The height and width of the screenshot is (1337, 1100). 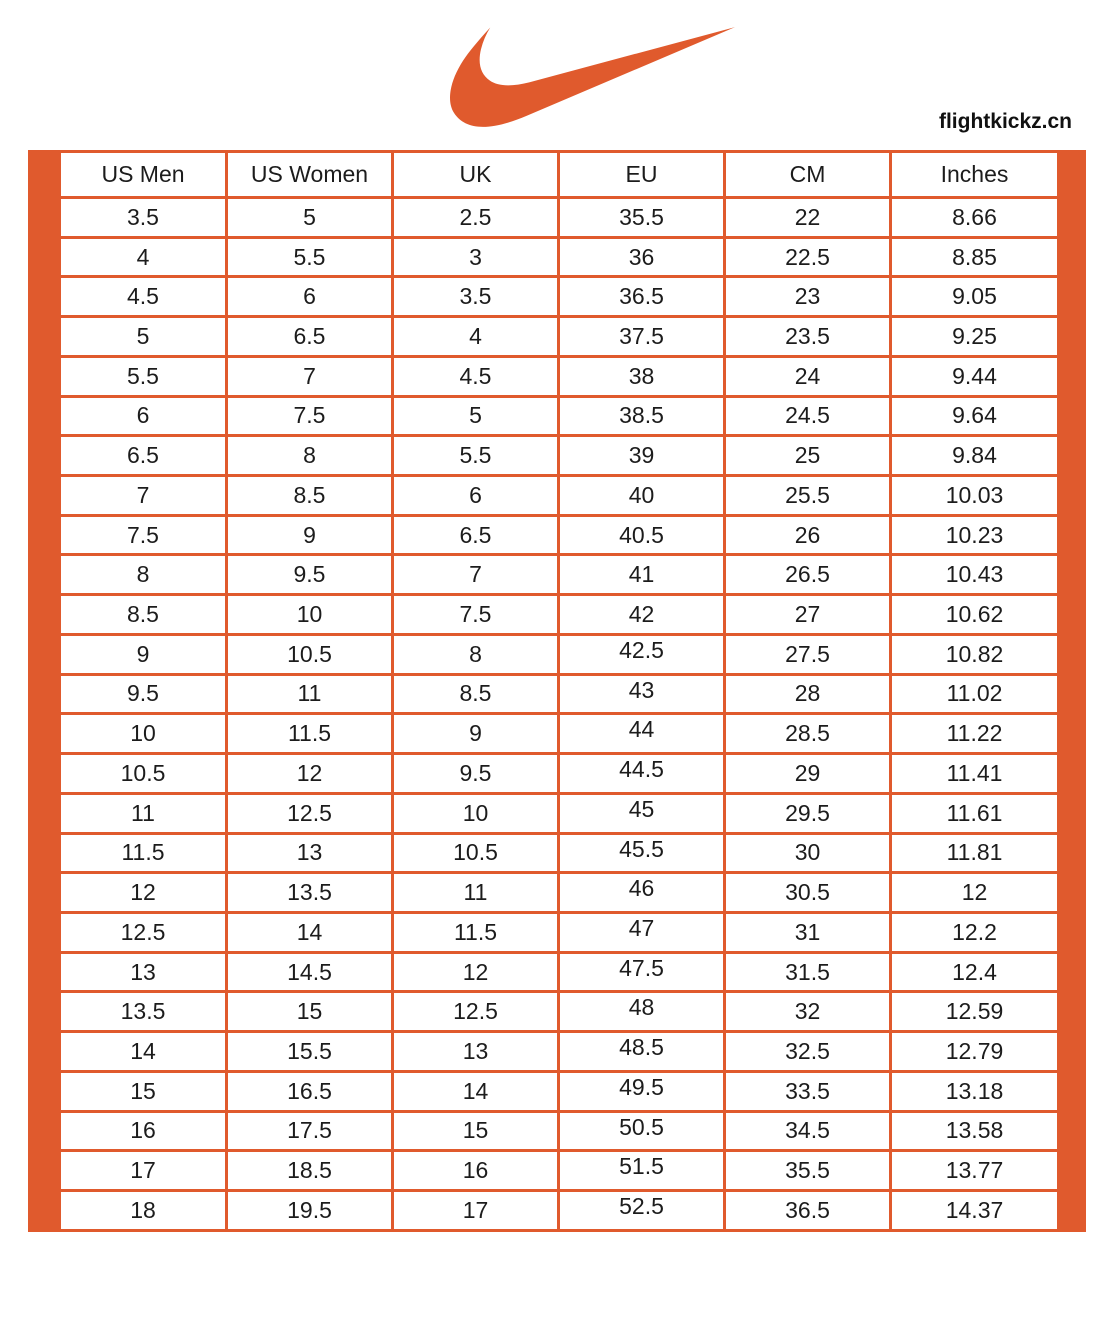 What do you see at coordinates (475, 297) in the screenshot?
I see `table-cell: 3.5` at bounding box center [475, 297].